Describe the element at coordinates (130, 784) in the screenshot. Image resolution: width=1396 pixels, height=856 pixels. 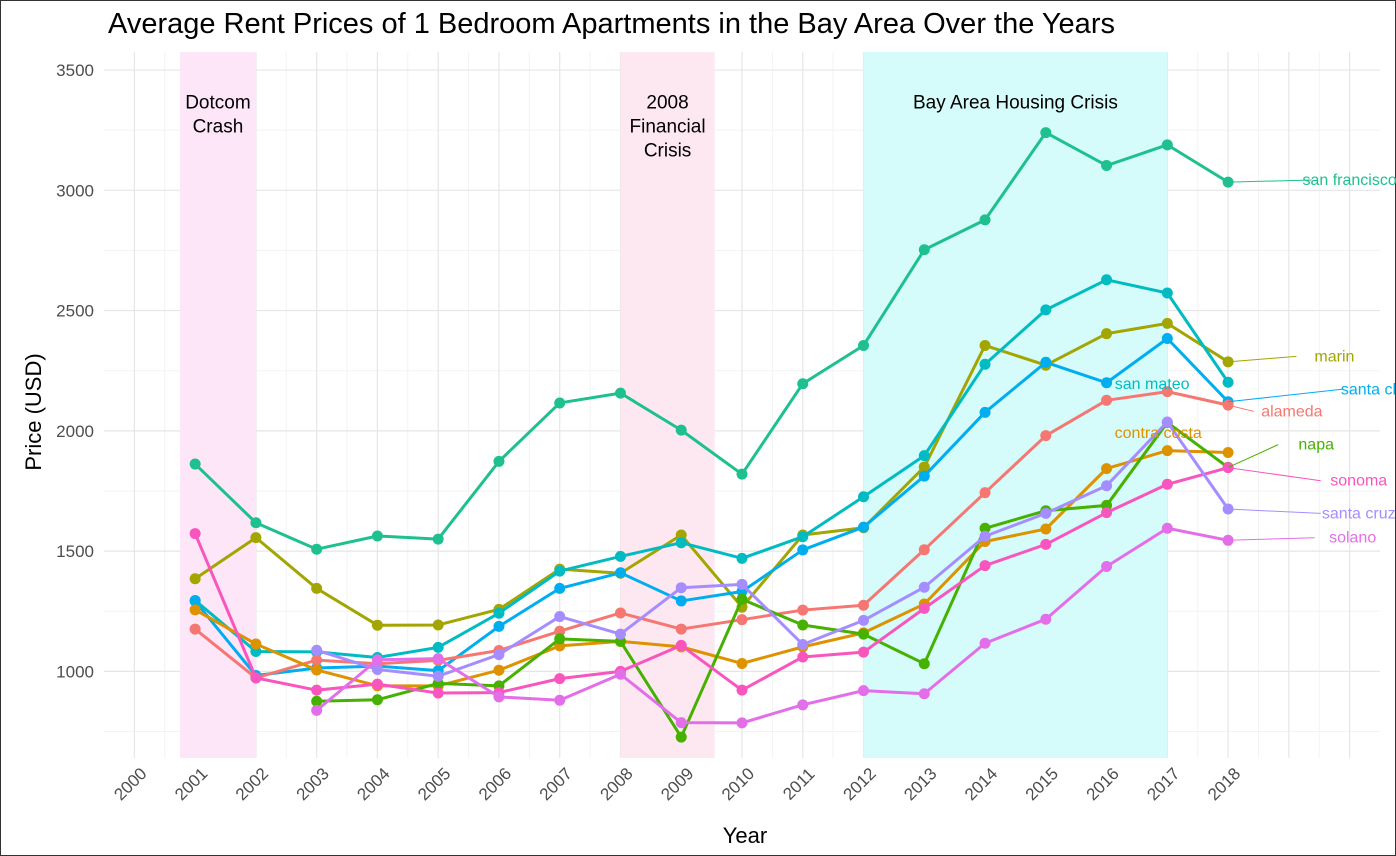
I see `x-tick-label: 2000` at that location.